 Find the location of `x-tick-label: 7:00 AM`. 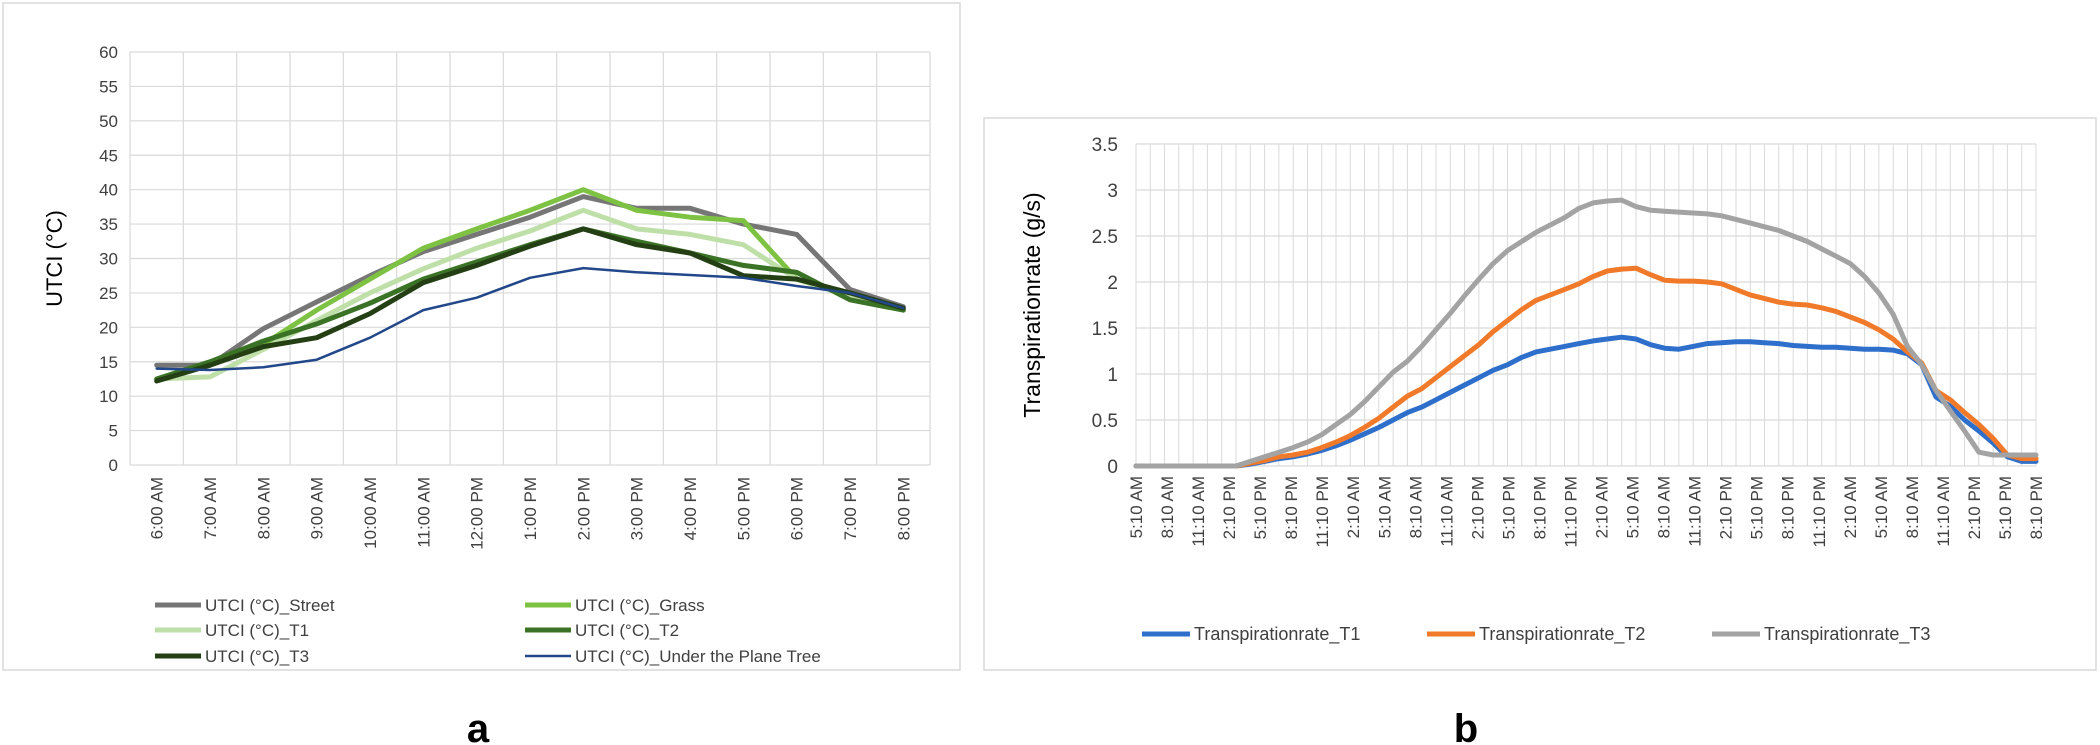

x-tick-label: 7:00 AM is located at coordinates (210, 508).